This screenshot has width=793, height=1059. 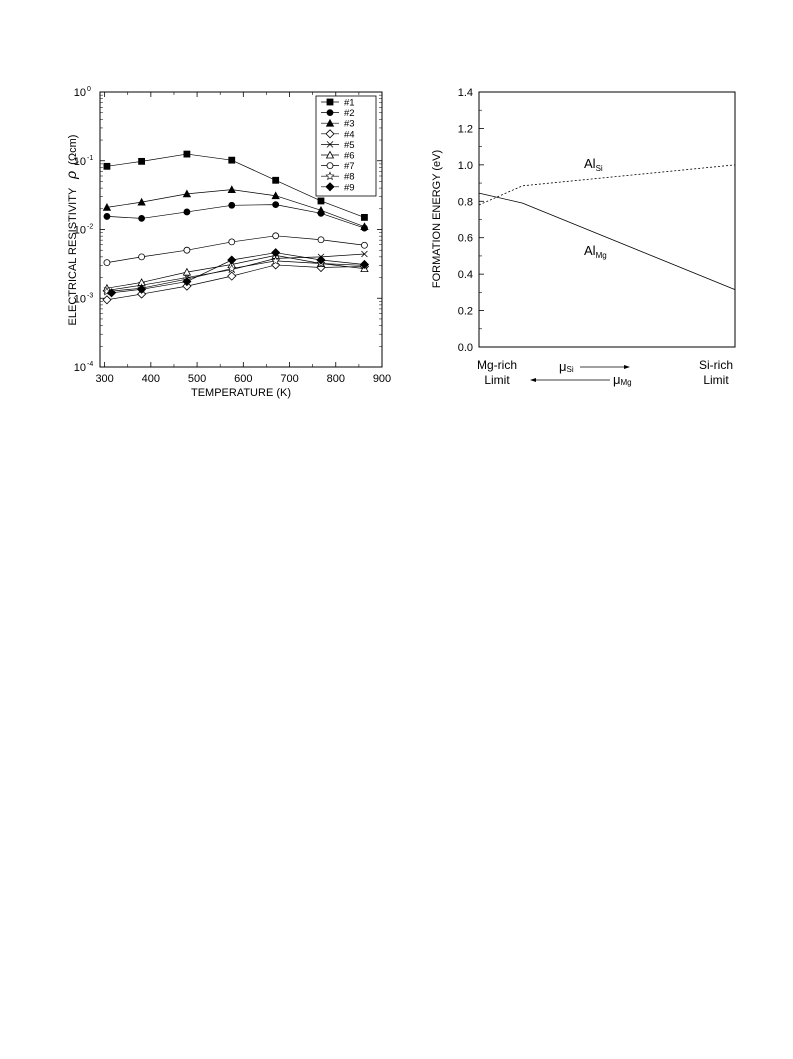 I want to click on svg-text:ELECTRICAL RESISTIVITY: ELECTRICAL RESISTIVITY ρ (Ωcm), so click(x=71, y=230).